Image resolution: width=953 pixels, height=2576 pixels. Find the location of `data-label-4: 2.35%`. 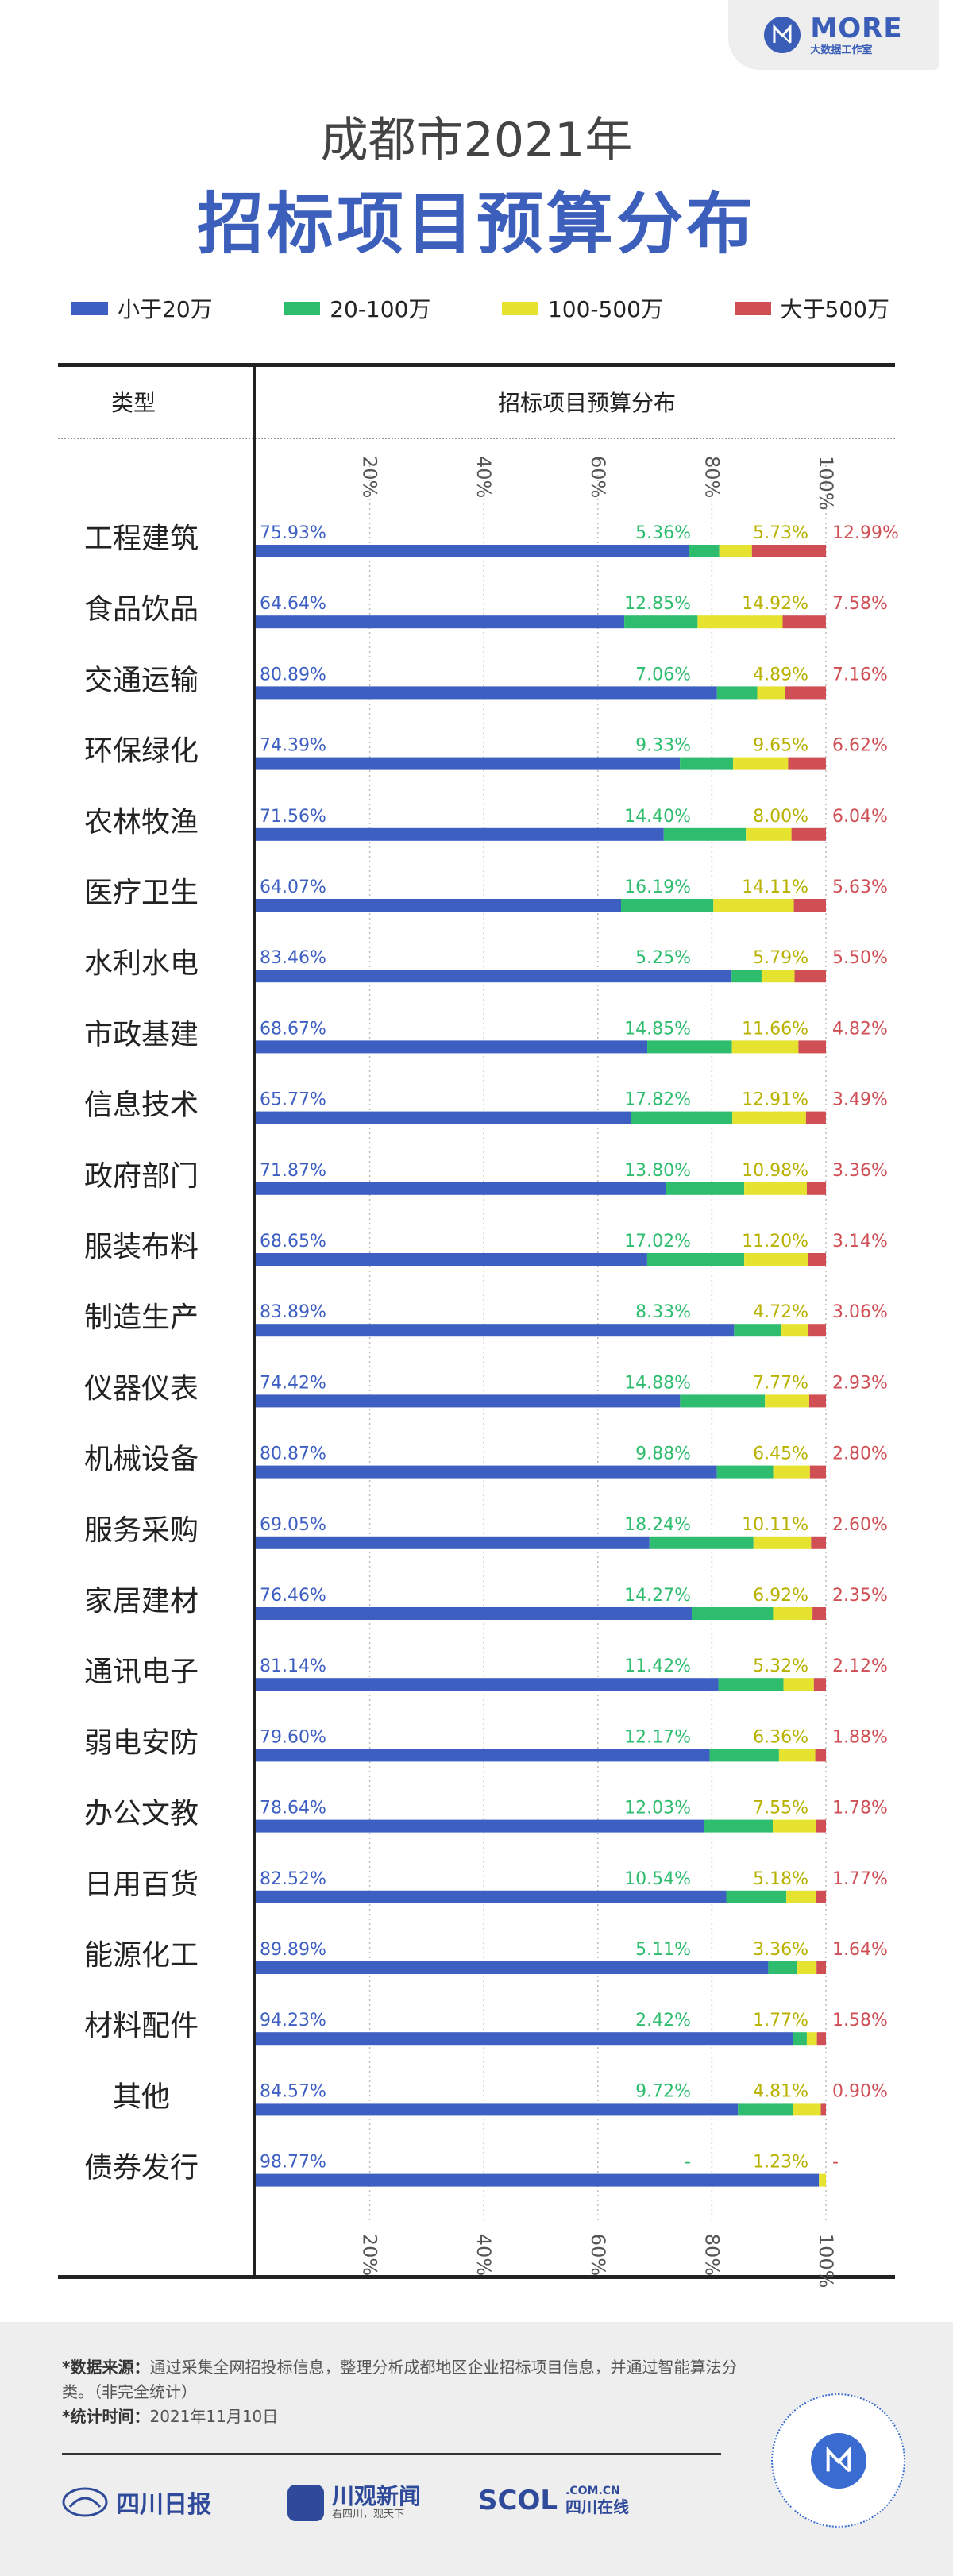

data-label-4: 2.35% is located at coordinates (860, 1596).